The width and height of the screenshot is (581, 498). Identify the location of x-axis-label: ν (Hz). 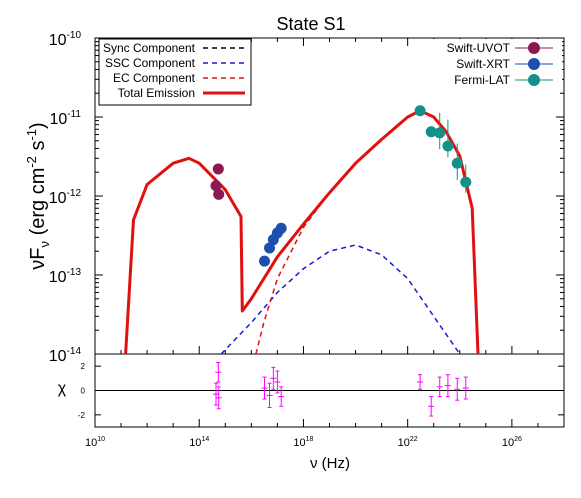
(330, 463).